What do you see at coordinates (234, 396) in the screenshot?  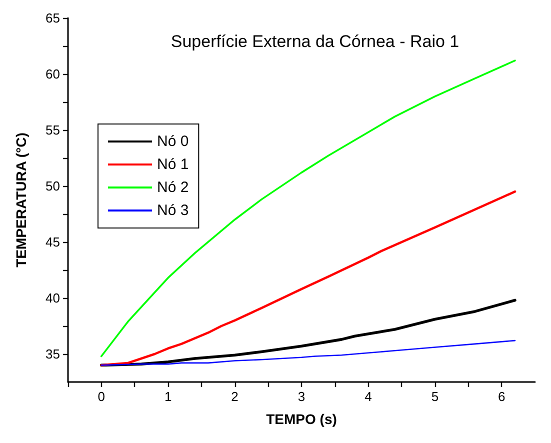 I see `x-tick-label: 2` at bounding box center [234, 396].